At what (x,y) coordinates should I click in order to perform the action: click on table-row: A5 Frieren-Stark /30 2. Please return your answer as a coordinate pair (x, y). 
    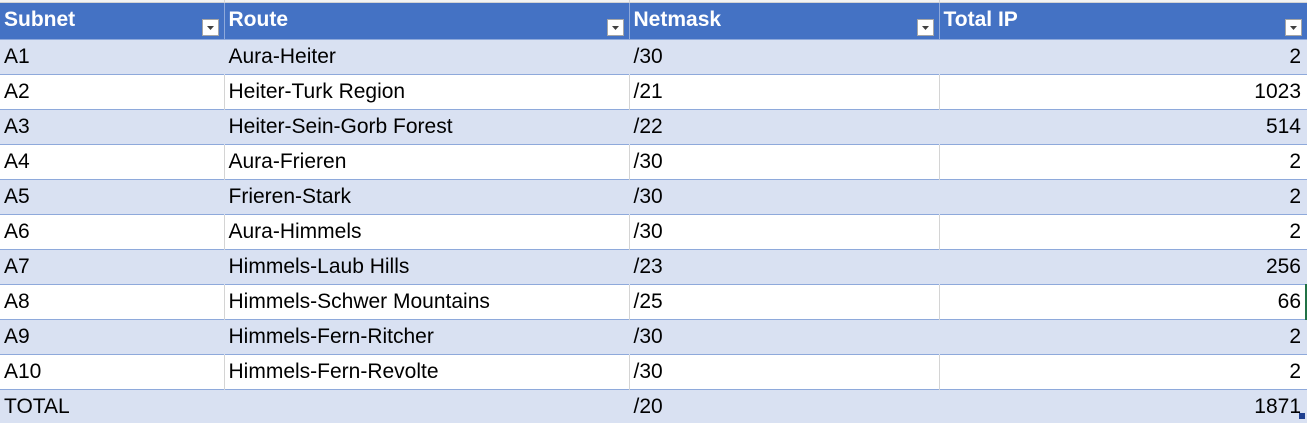
    Looking at the image, I should click on (653, 196).